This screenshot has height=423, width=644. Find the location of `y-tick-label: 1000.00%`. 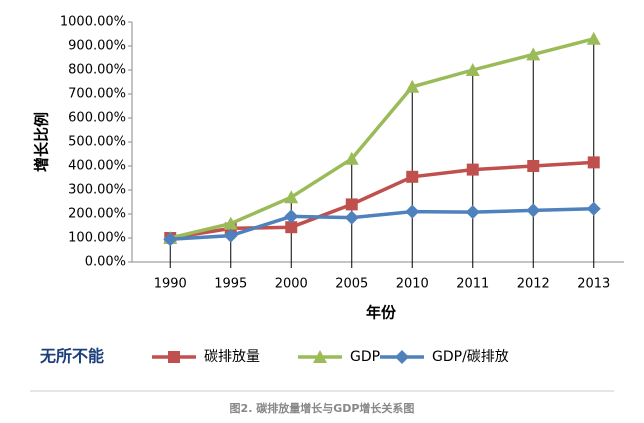

y-tick-label: 1000.00% is located at coordinates (93, 22).